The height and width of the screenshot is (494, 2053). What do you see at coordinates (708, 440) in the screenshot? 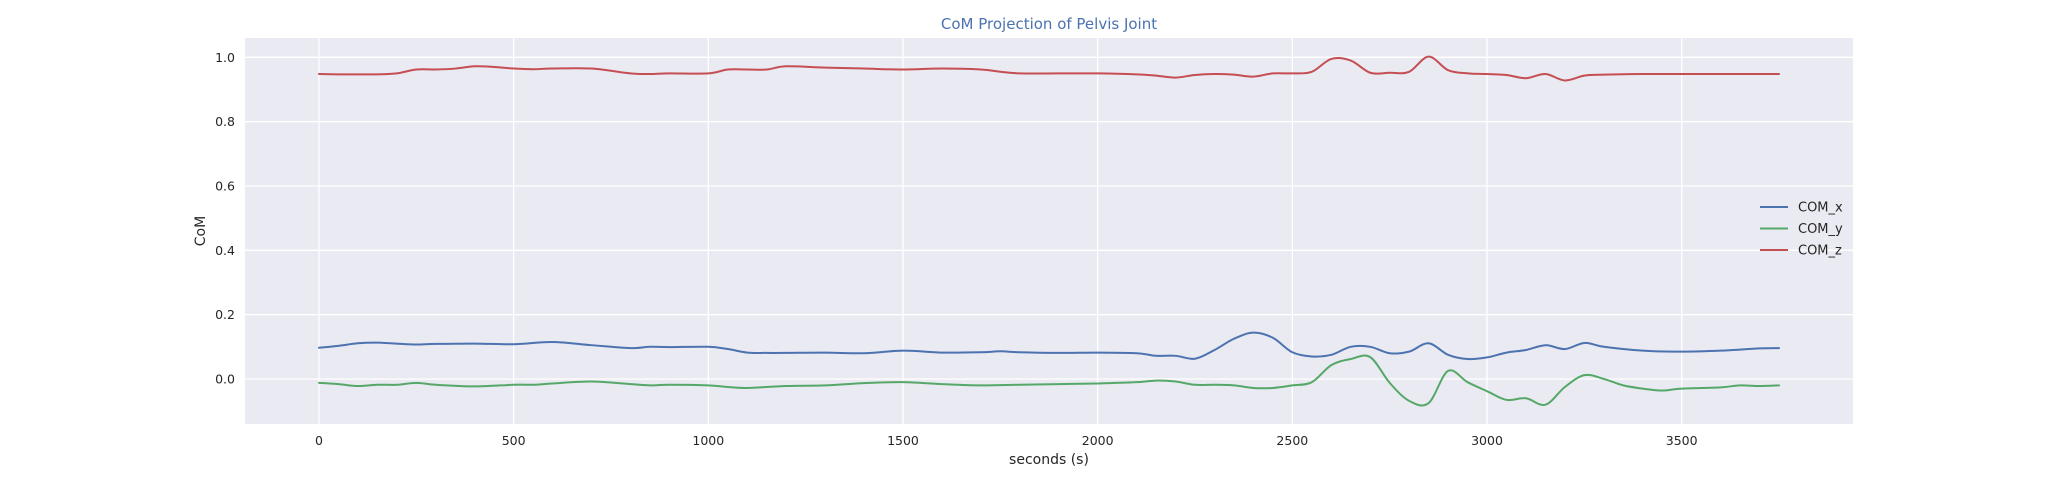
I see `x-tick-label: 1000` at bounding box center [708, 440].